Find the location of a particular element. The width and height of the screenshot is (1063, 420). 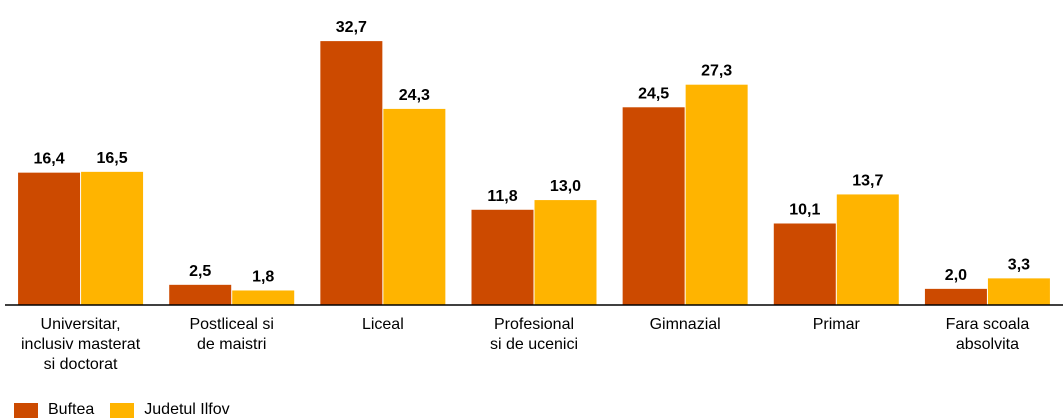

category-label-line: de maistri is located at coordinates (232, 344).